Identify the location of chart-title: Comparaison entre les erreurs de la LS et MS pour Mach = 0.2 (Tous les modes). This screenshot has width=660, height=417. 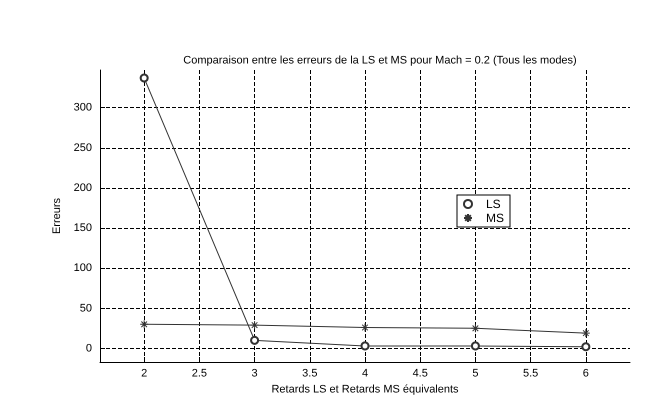
(380, 60).